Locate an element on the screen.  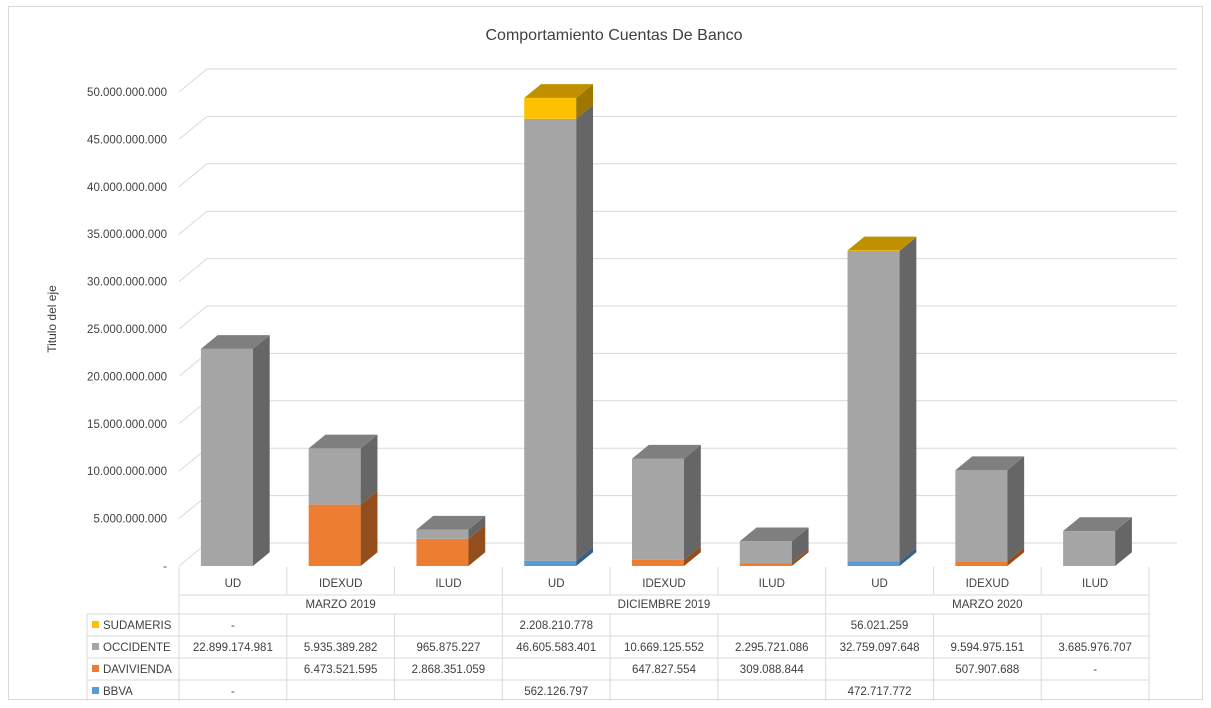
y-tick-label: 20.000.000.000 is located at coordinates (127, 377).